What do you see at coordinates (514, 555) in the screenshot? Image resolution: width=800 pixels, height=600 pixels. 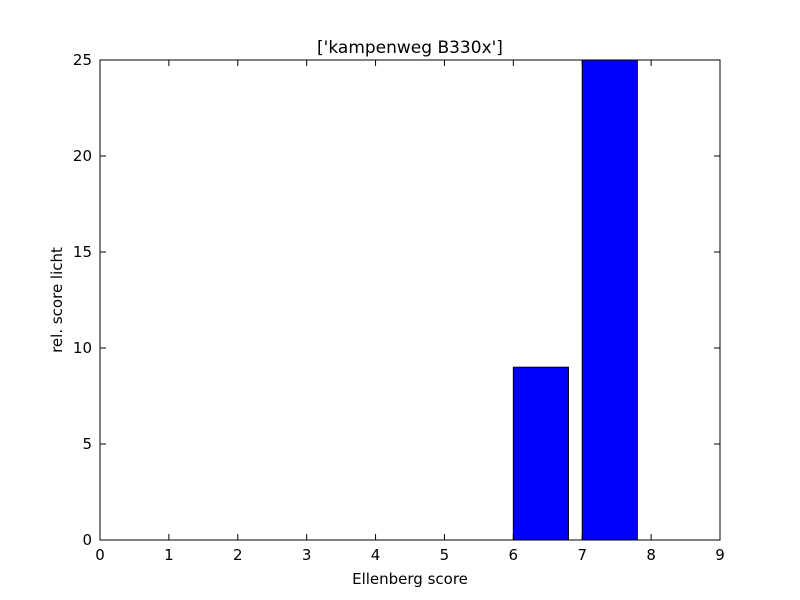 I see `x-tick-label: 6` at bounding box center [514, 555].